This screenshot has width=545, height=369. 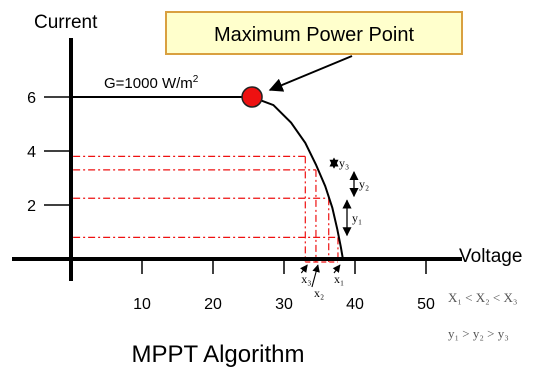 I want to click on x-axis-label: Voltage, so click(x=490, y=256).